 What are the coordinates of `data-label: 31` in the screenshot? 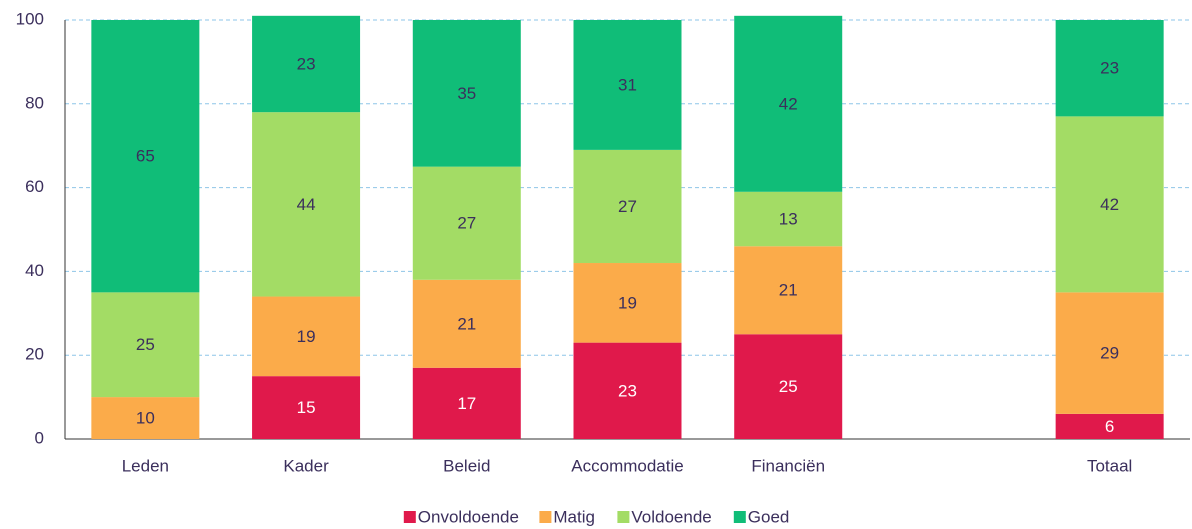 It's located at (627, 84).